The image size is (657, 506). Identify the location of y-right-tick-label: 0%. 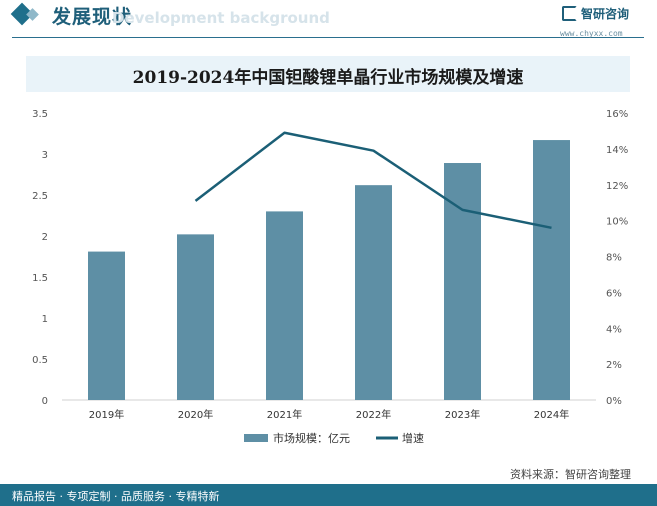
(614, 401).